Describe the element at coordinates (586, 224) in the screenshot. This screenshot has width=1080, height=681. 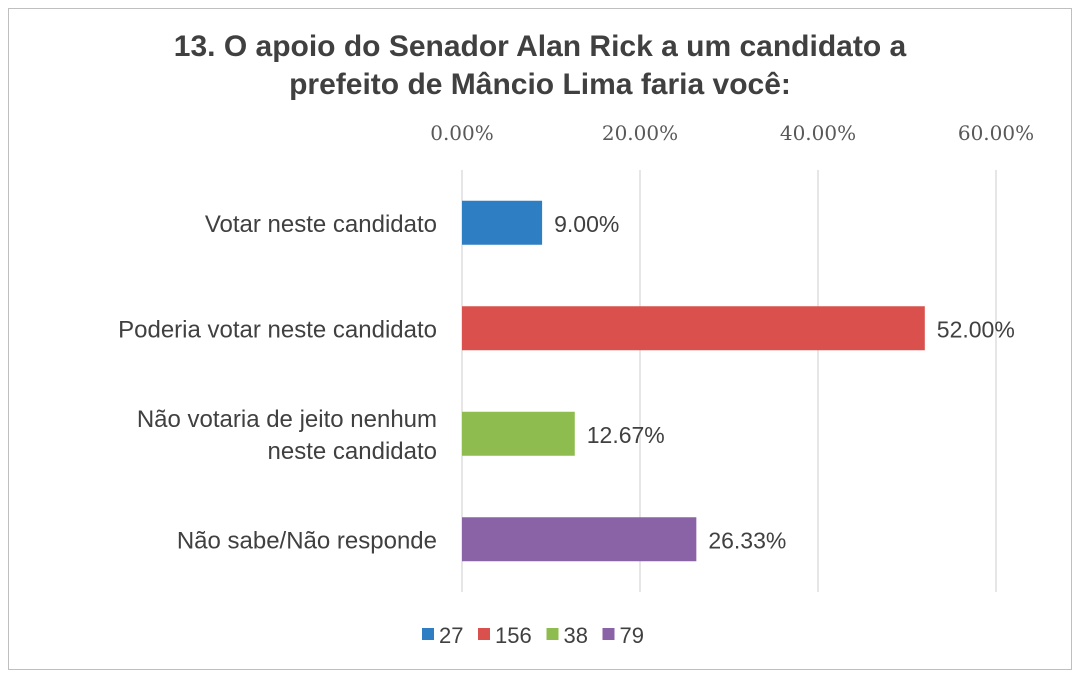
I see `data-label: 9.00%` at that location.